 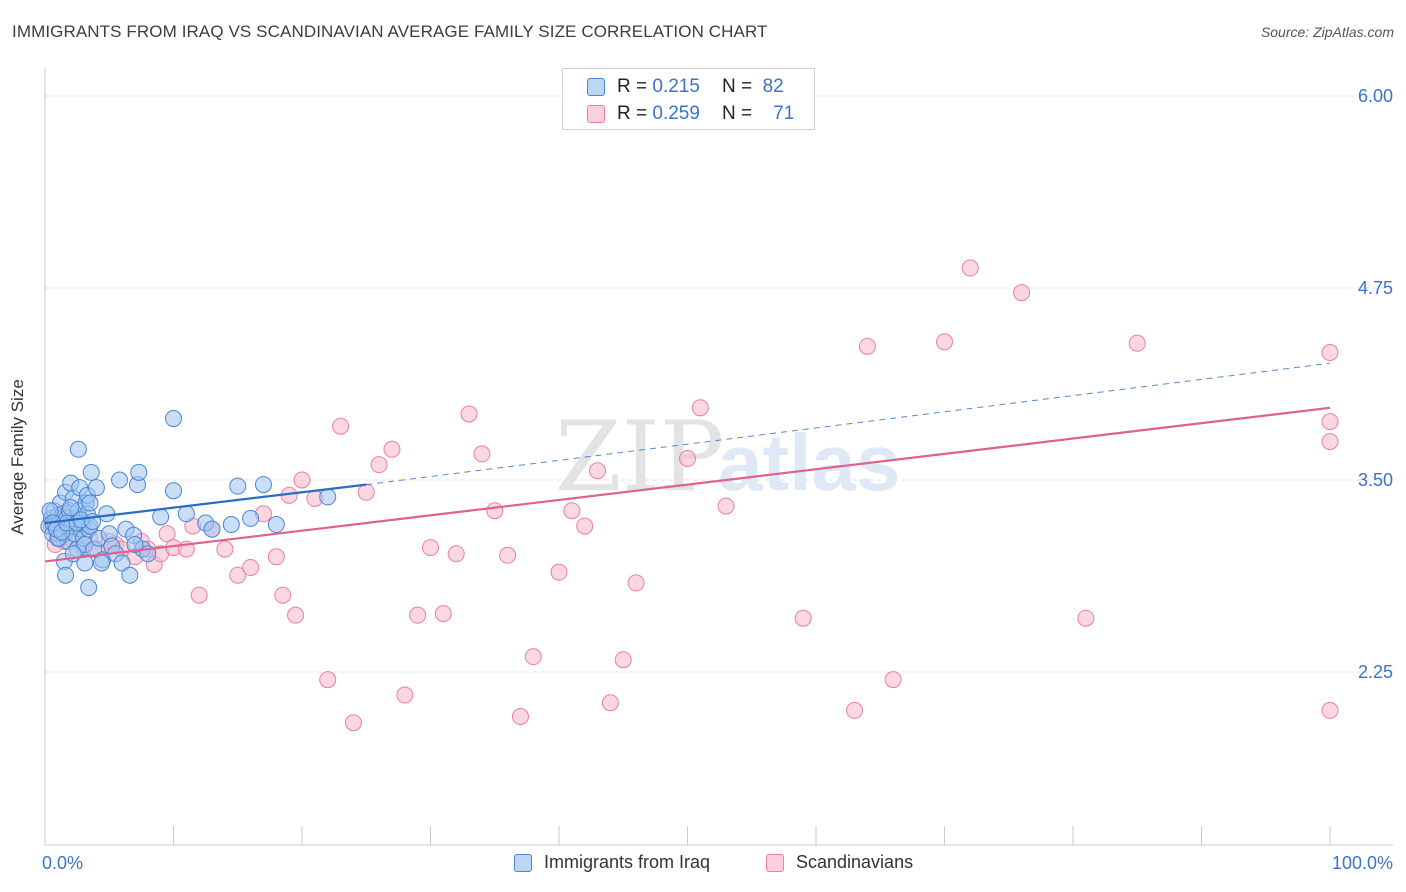 What do you see at coordinates (773, 86) in the screenshot?
I see `n-value: 82` at bounding box center [773, 86].